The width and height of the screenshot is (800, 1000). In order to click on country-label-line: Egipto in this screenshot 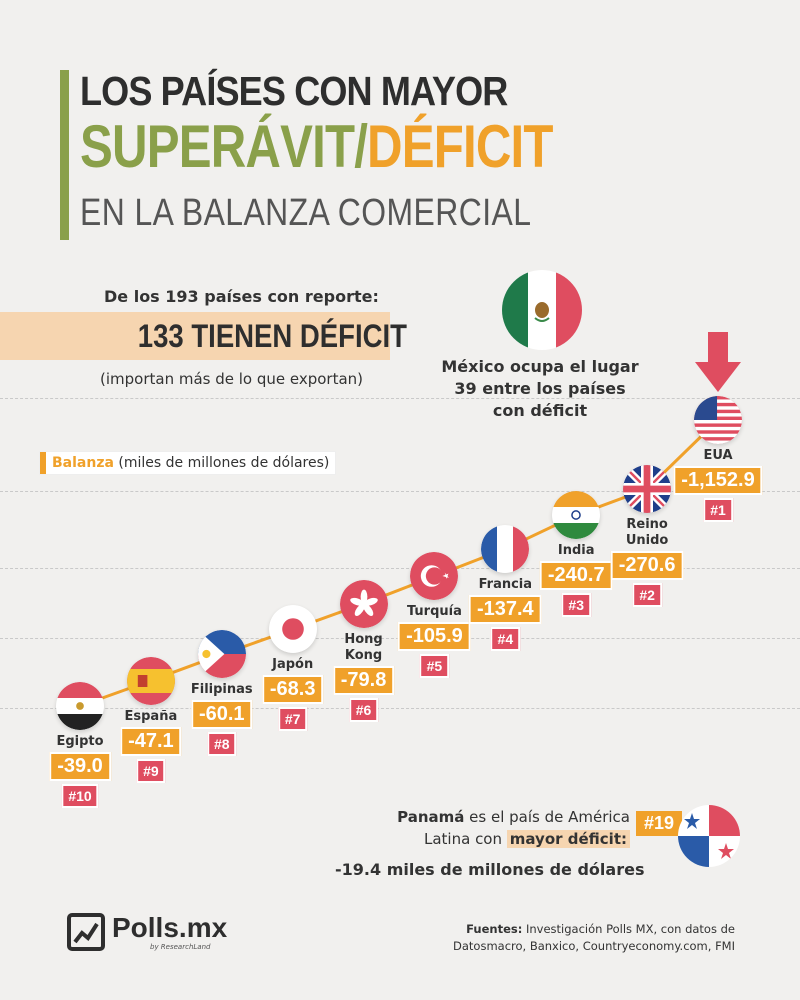, I will do `click(80, 741)`.